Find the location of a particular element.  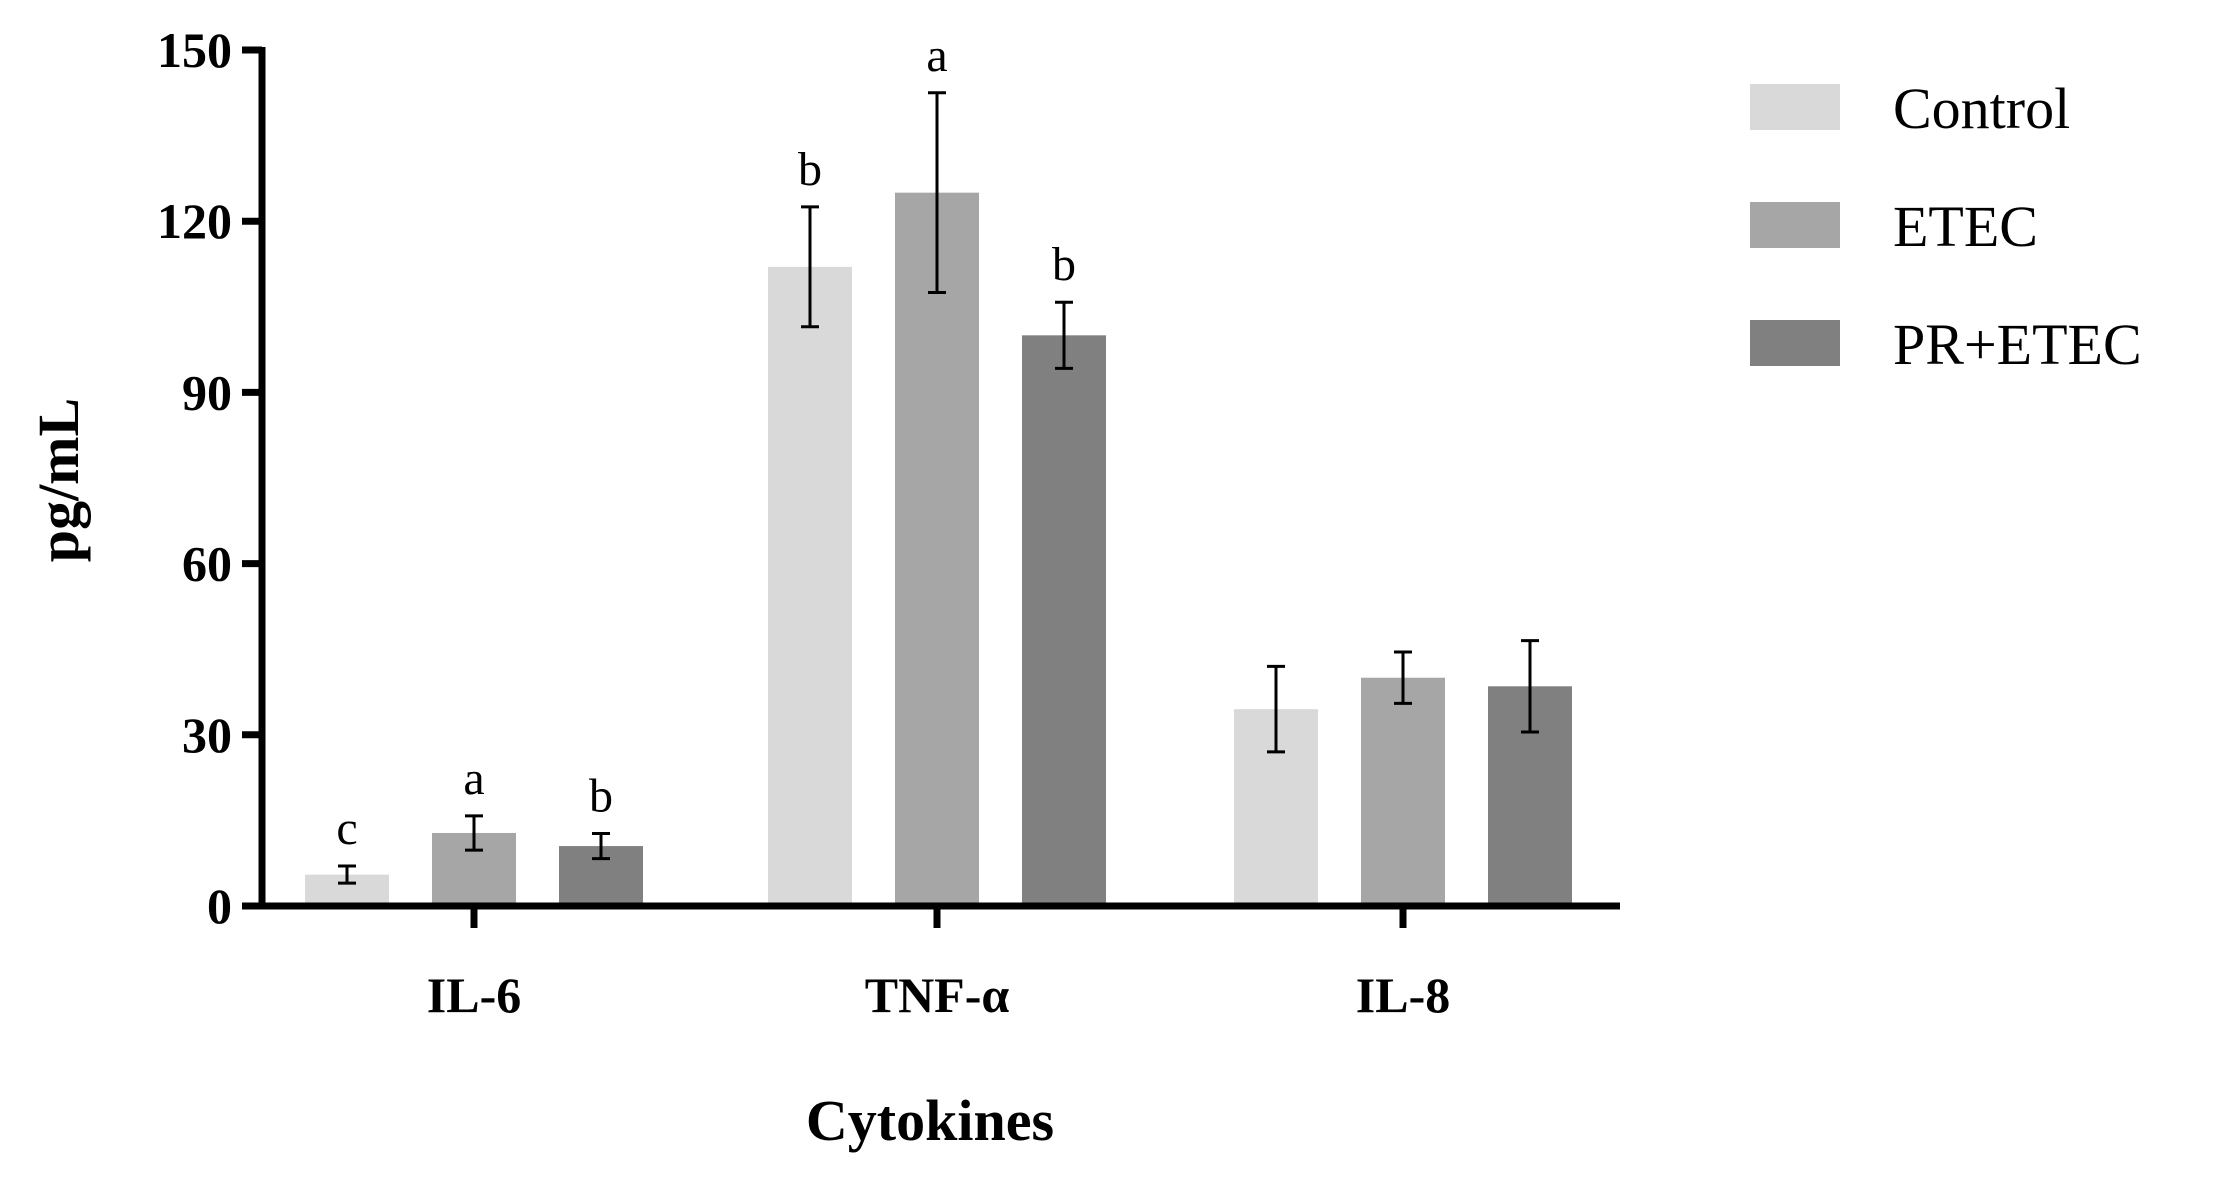

y-tick-label-90: 90 is located at coordinates (207, 392).